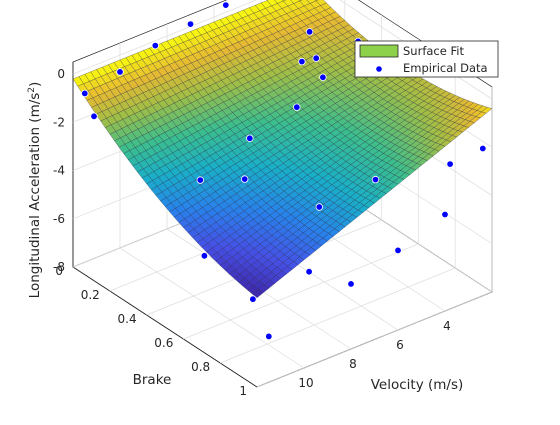 The height and width of the screenshot is (425, 560). I want to click on z-axis-label-main: Longitudinal Acceleration (m/s, so click(35, 196).